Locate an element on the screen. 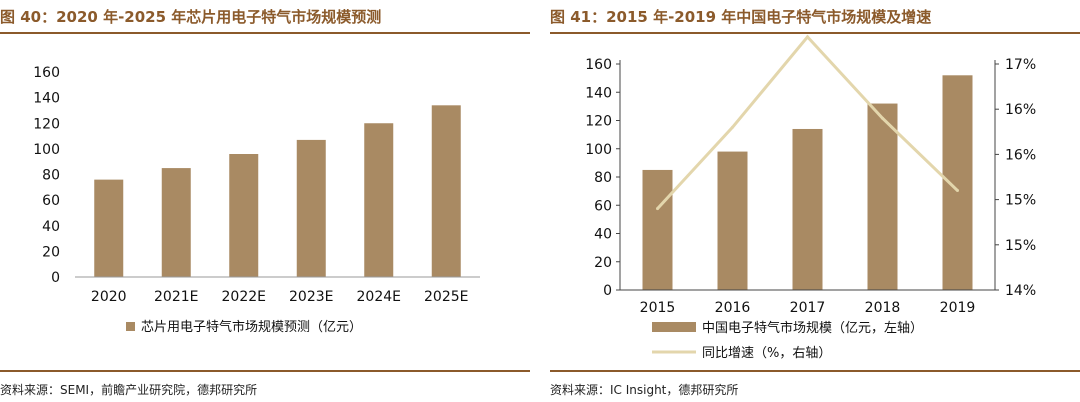 The height and width of the screenshot is (402, 1080). x-tick-label: 2025E is located at coordinates (446, 297).